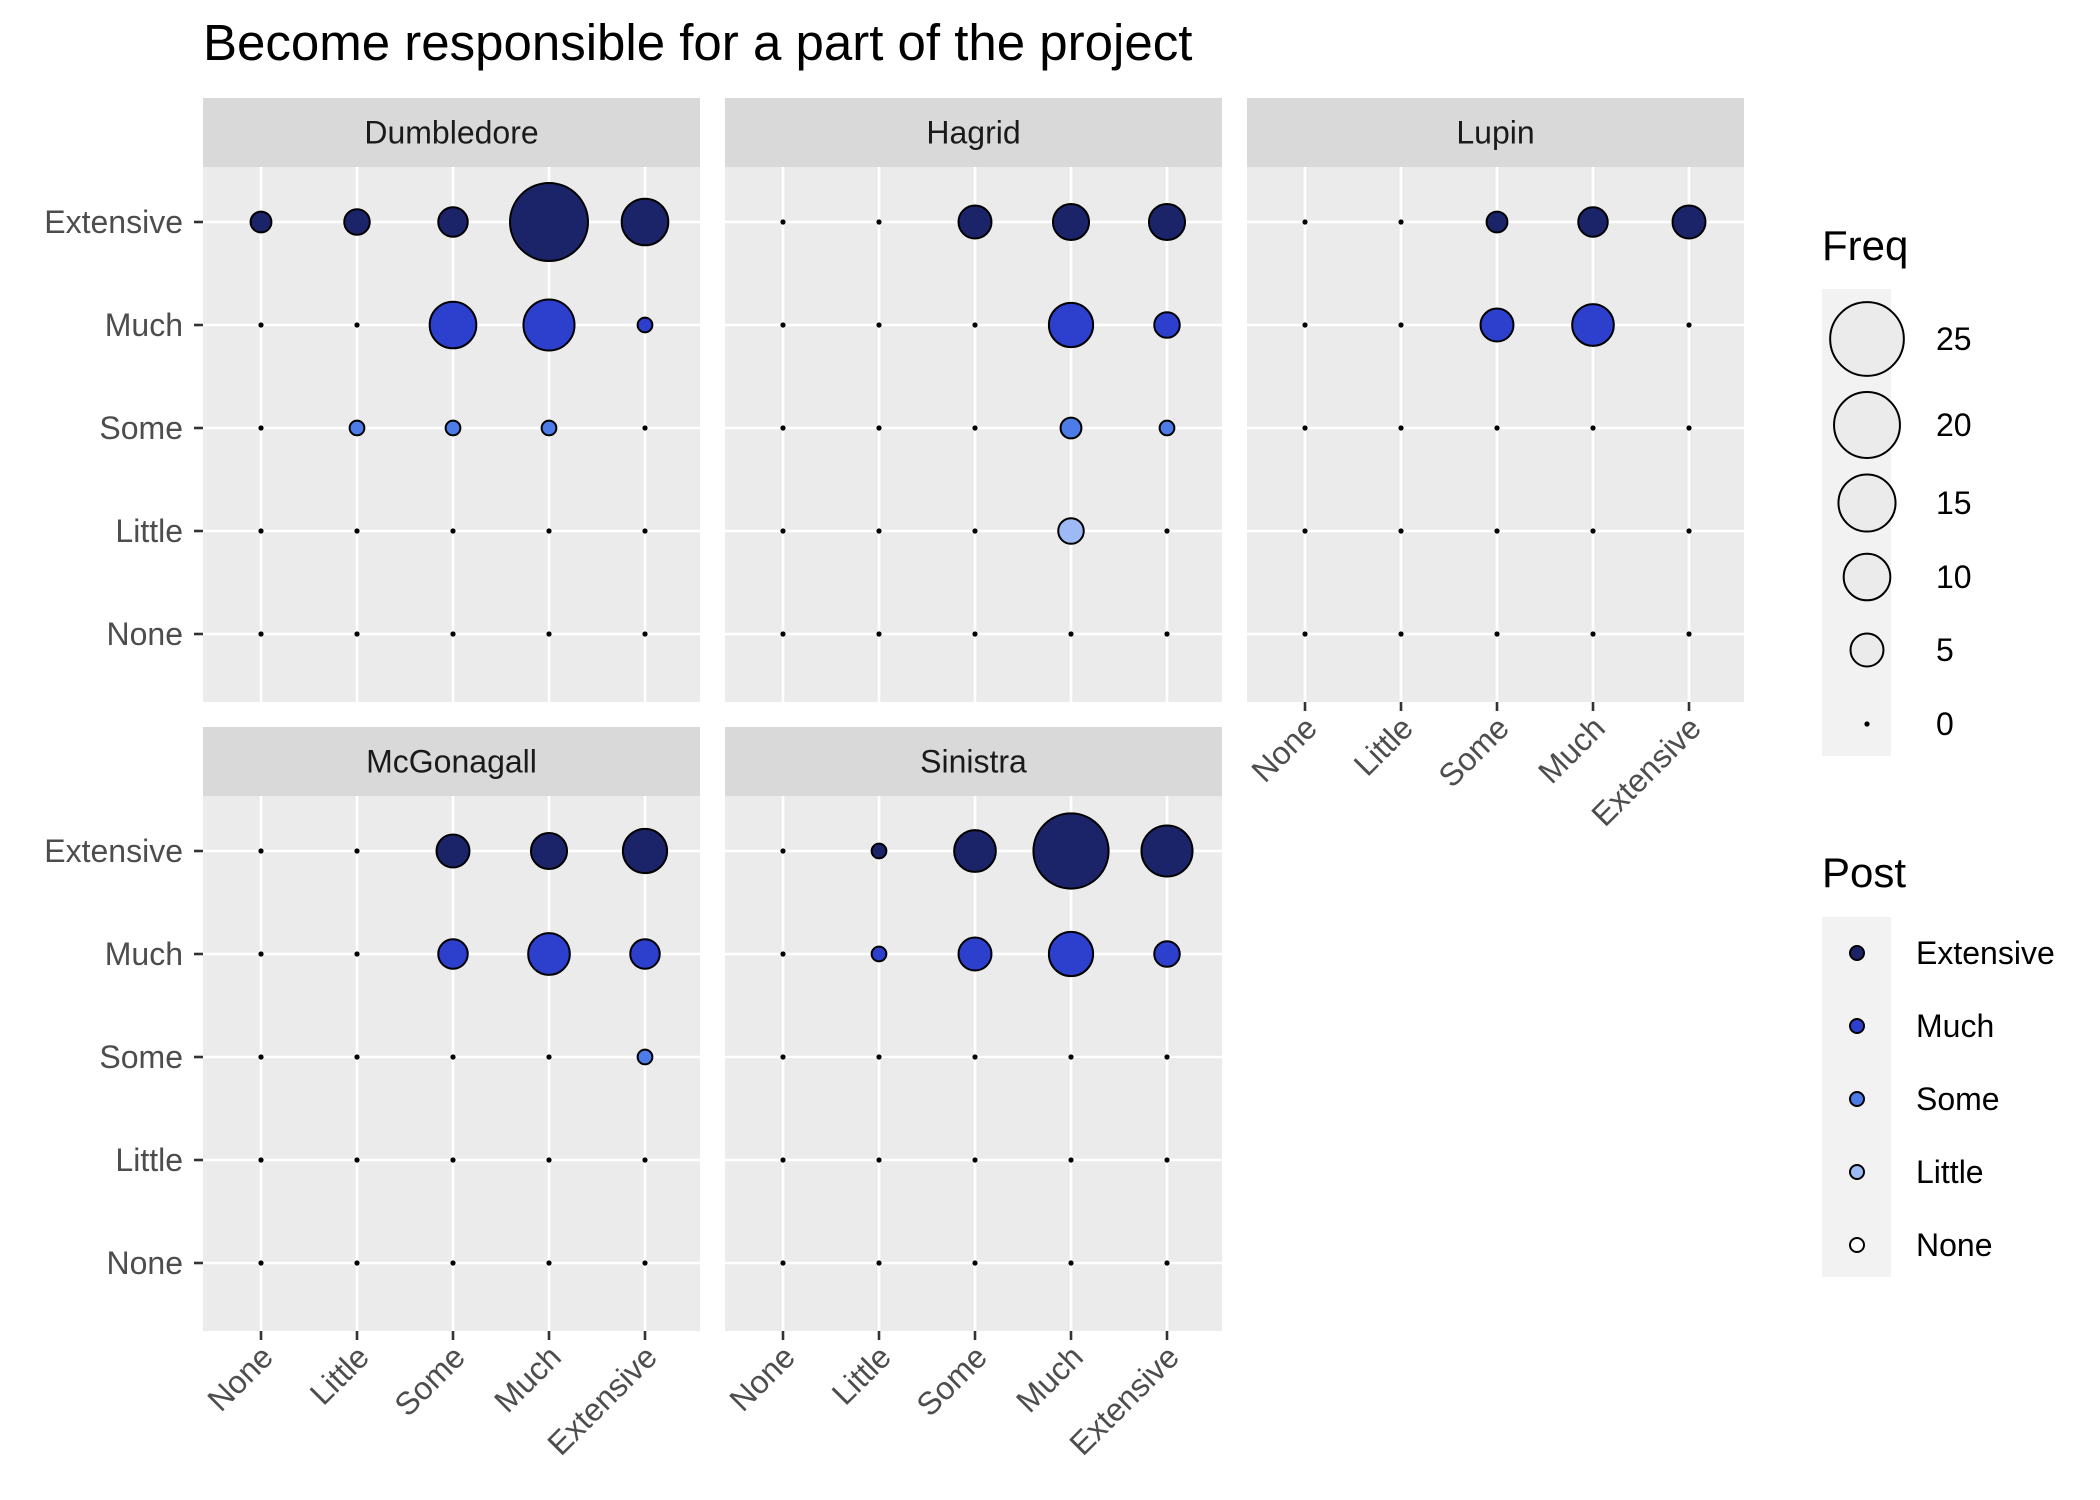  Describe the element at coordinates (645, 428) in the screenshot. I see `bubble-extensive-some-zero` at that location.